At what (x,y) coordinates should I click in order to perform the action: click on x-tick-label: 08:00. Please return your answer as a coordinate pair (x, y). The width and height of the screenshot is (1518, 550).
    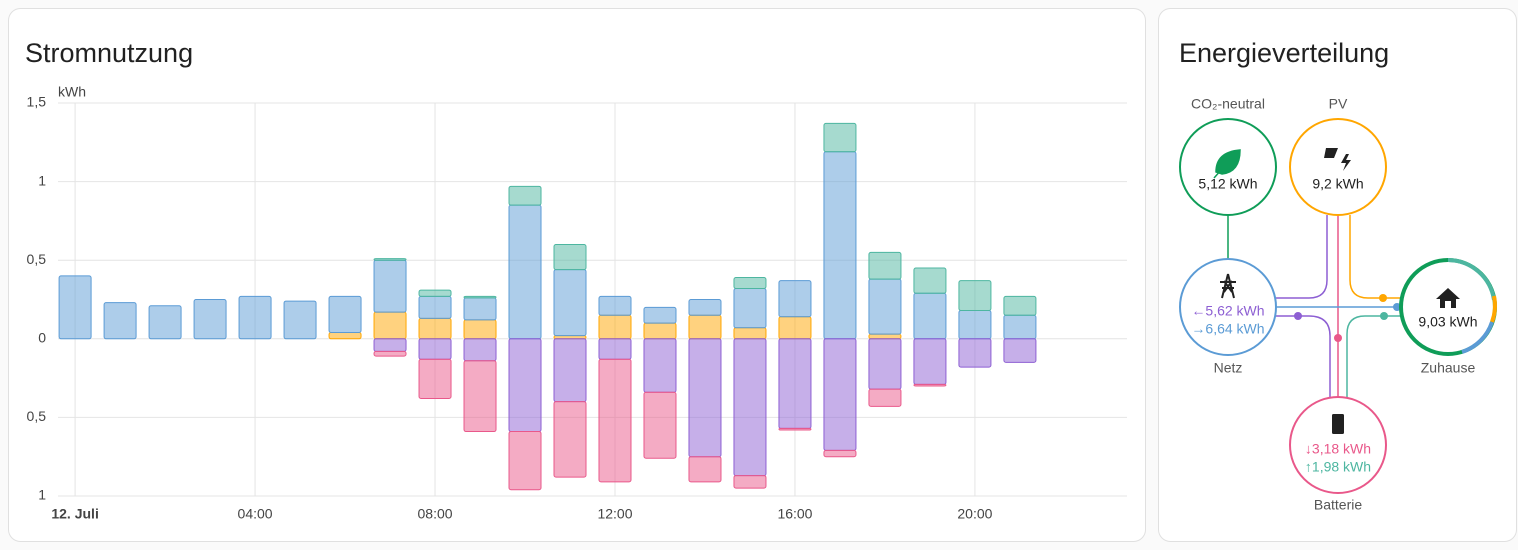
    Looking at the image, I should click on (435, 514).